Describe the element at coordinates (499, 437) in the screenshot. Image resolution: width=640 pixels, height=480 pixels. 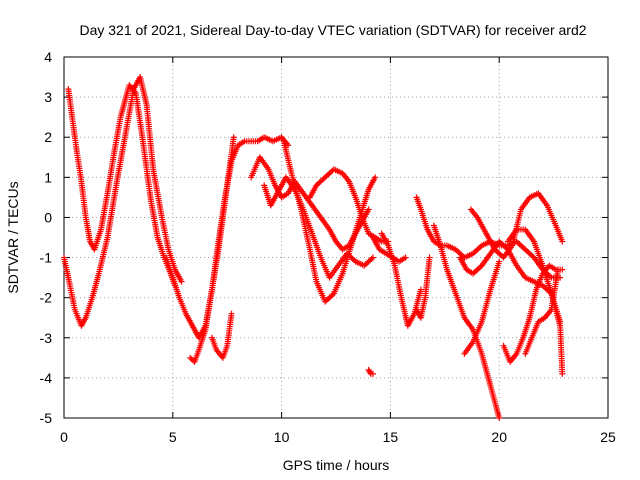
I see `x-tick-label: 20` at that location.